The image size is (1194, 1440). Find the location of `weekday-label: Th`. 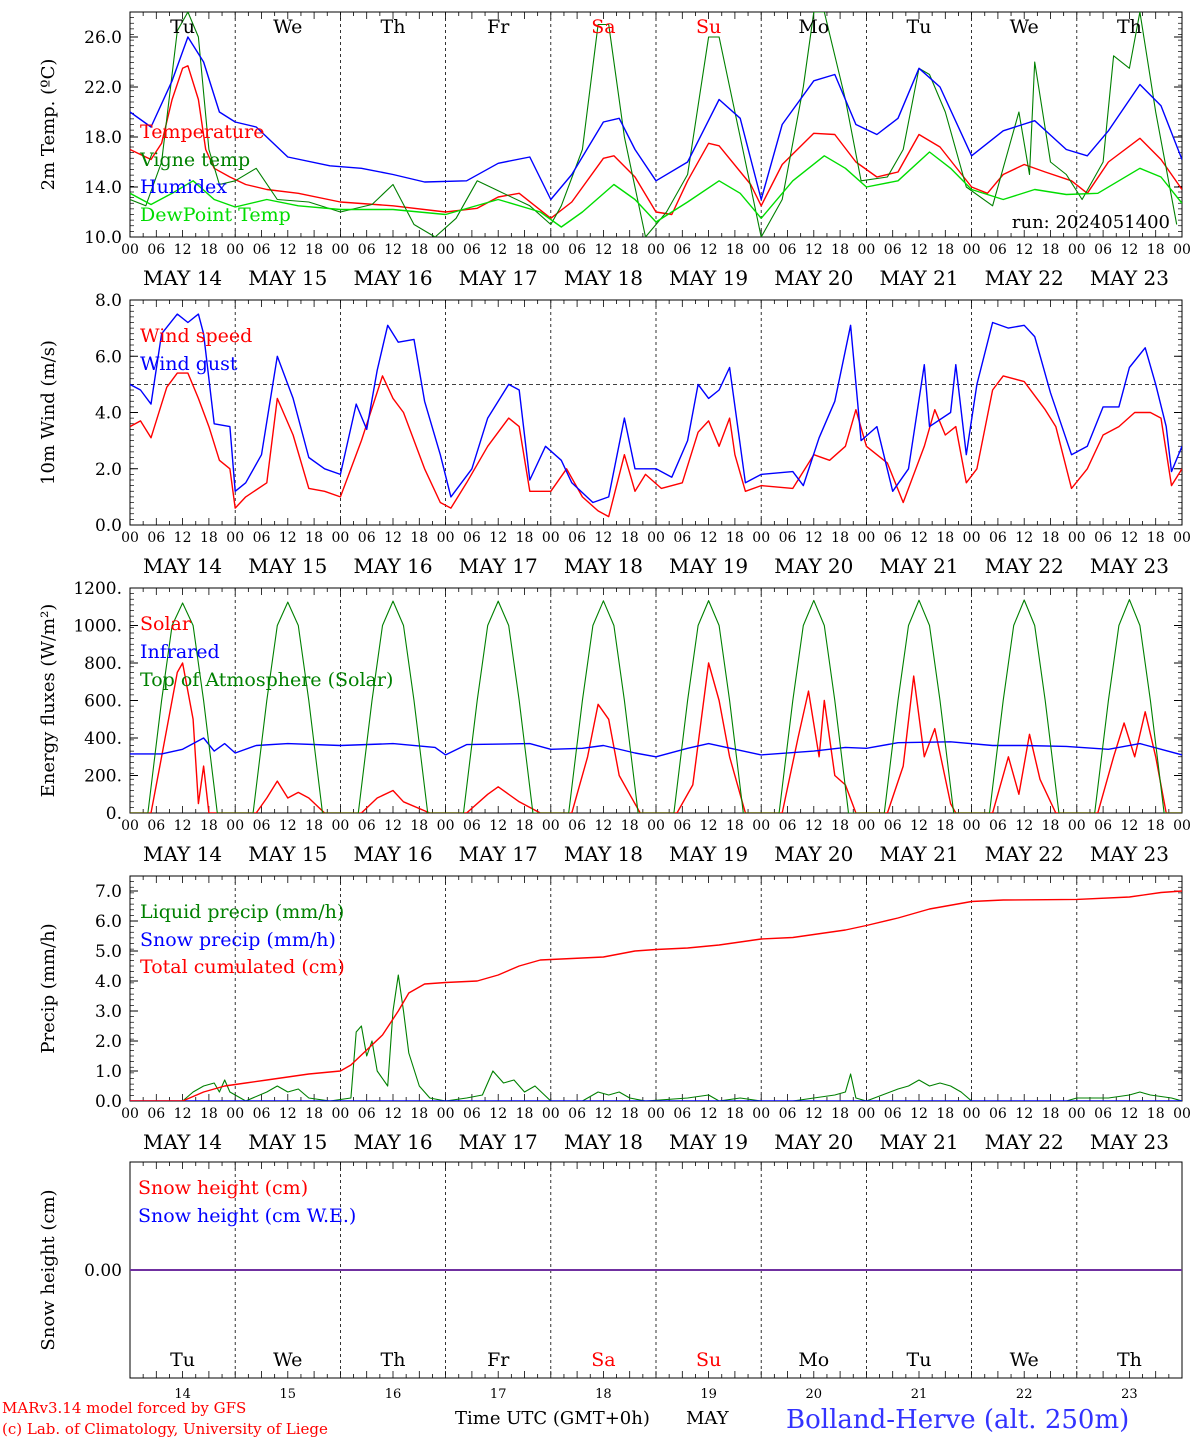

weekday-label: Th is located at coordinates (393, 27).